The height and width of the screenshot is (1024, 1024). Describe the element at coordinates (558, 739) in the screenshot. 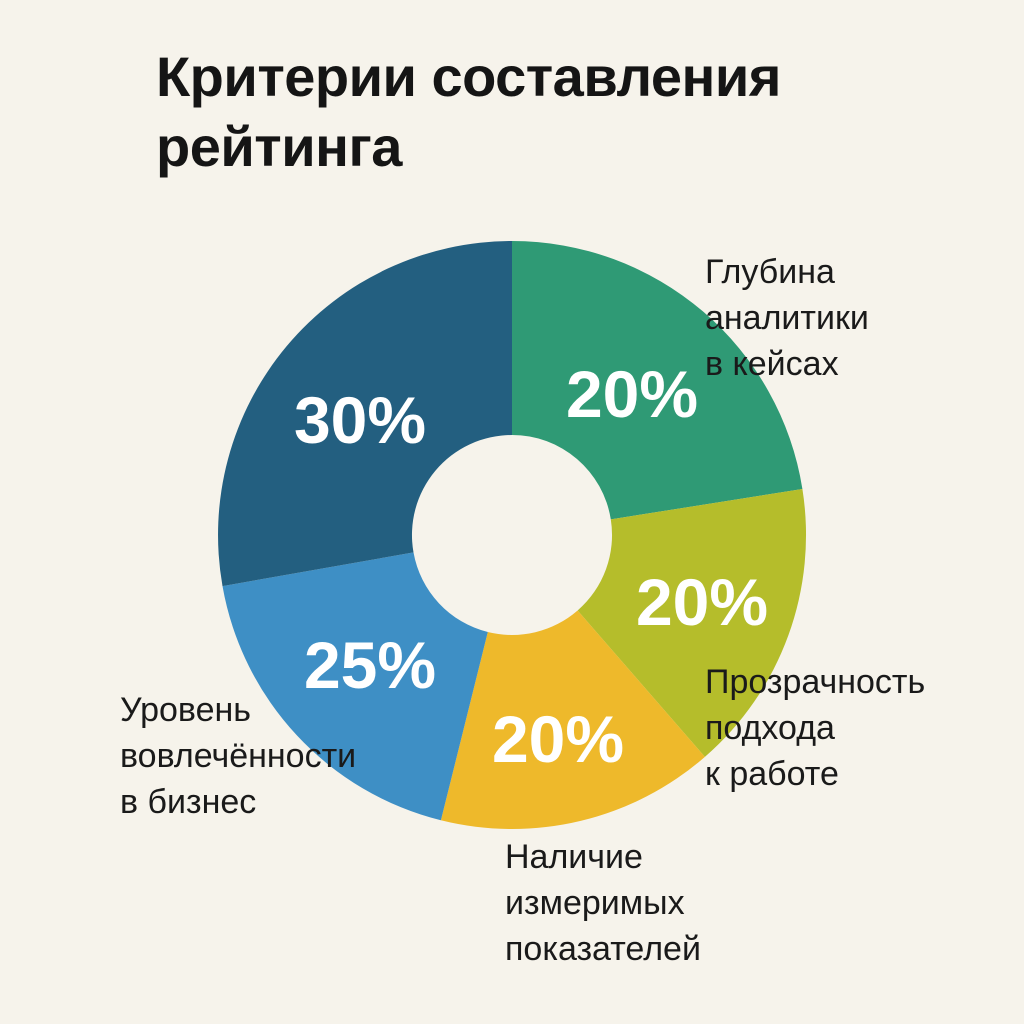

I see `segment-percent-label-2: 20%` at that location.